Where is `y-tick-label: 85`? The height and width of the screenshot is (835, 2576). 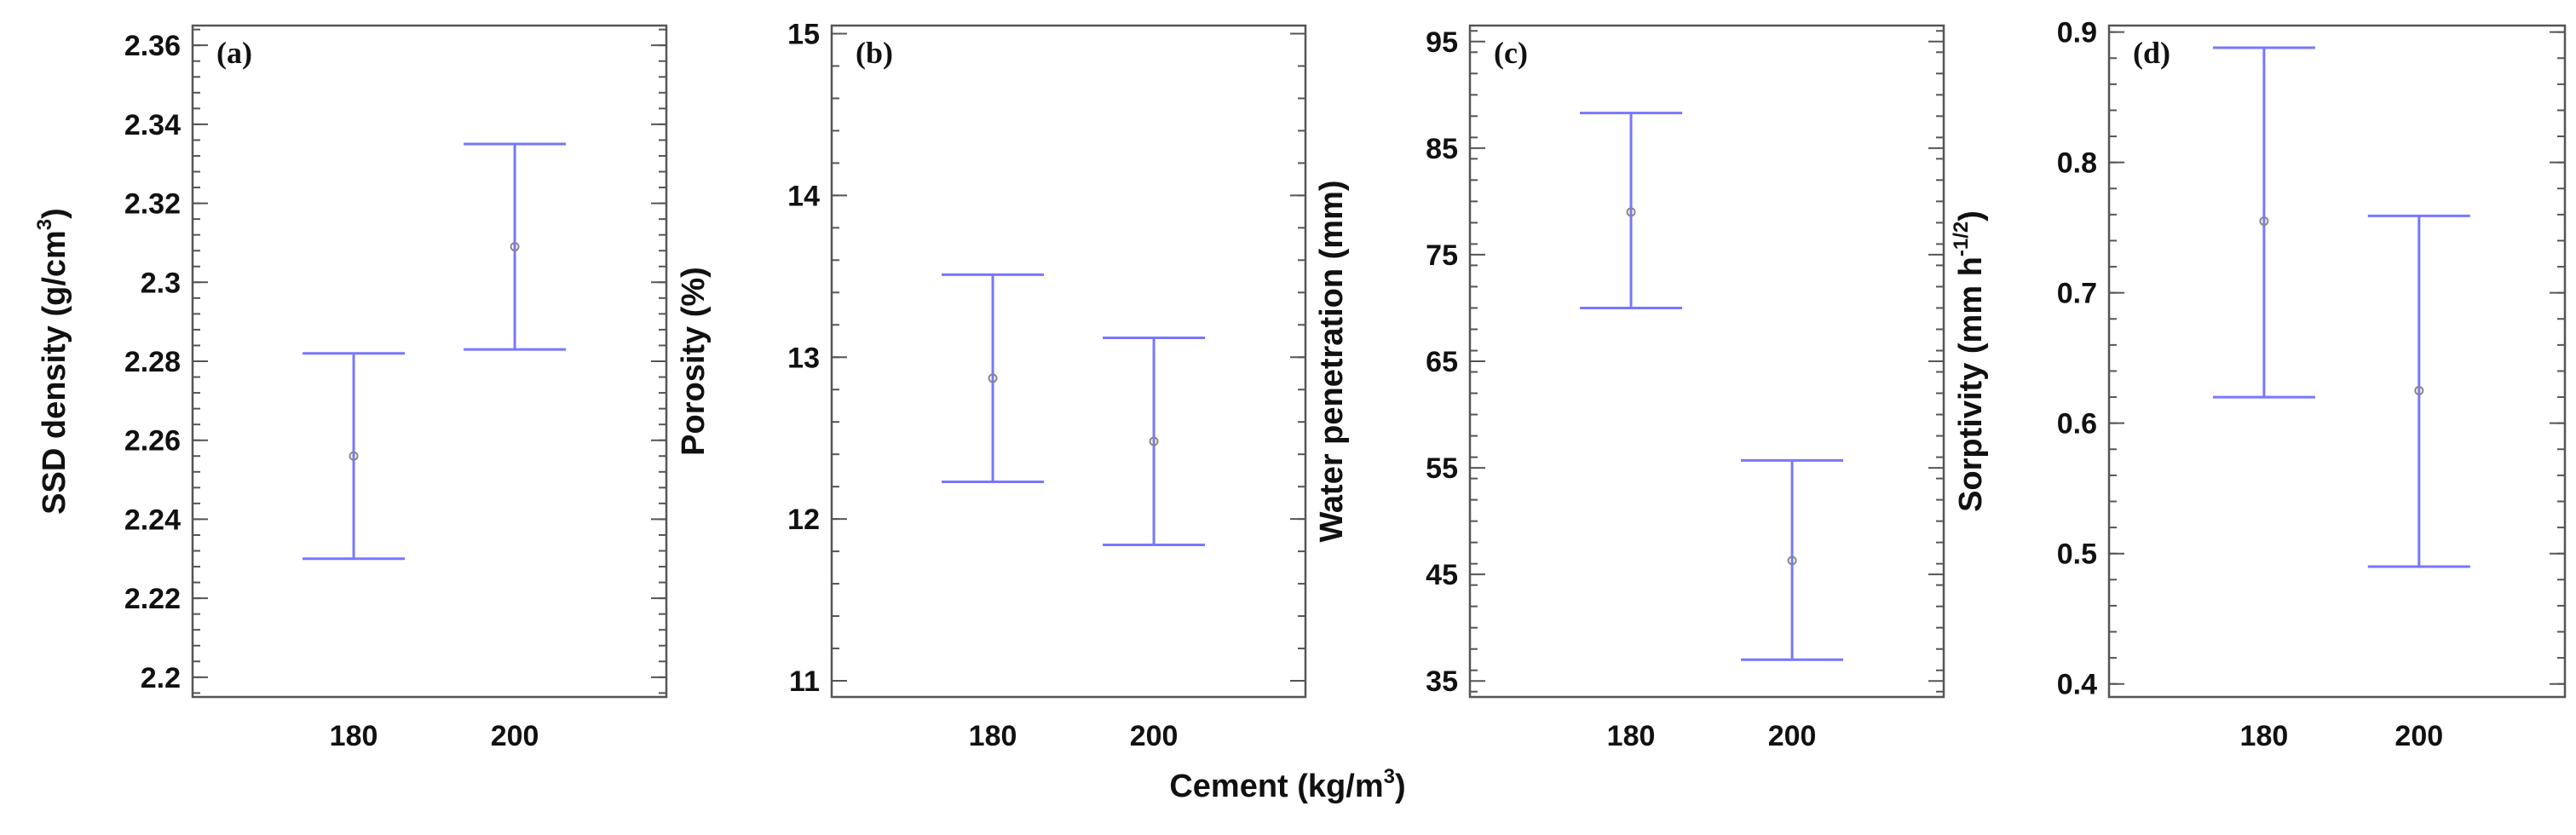 y-tick-label: 85 is located at coordinates (1442, 149).